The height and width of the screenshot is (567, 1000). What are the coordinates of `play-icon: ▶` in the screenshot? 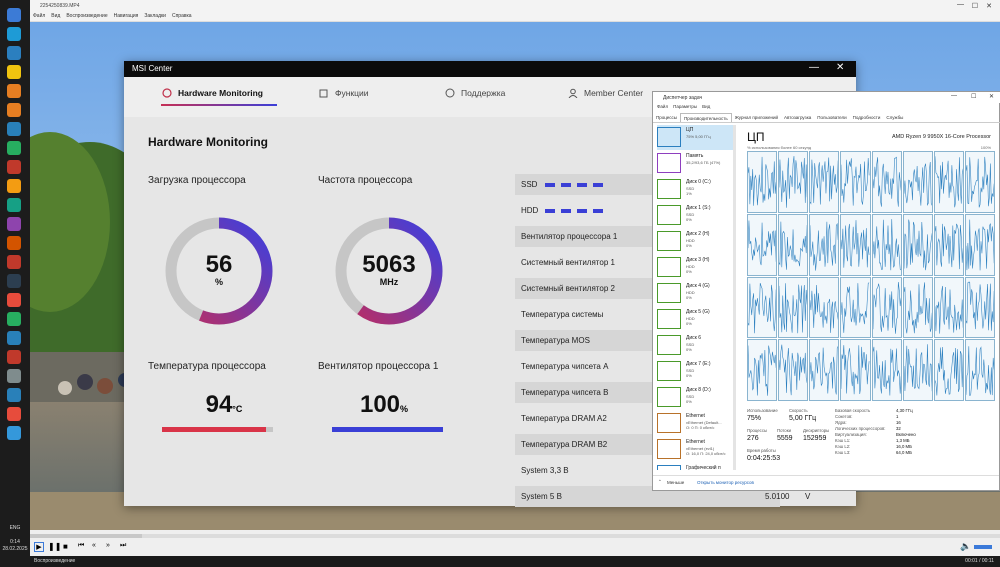 It's located at (39, 547).